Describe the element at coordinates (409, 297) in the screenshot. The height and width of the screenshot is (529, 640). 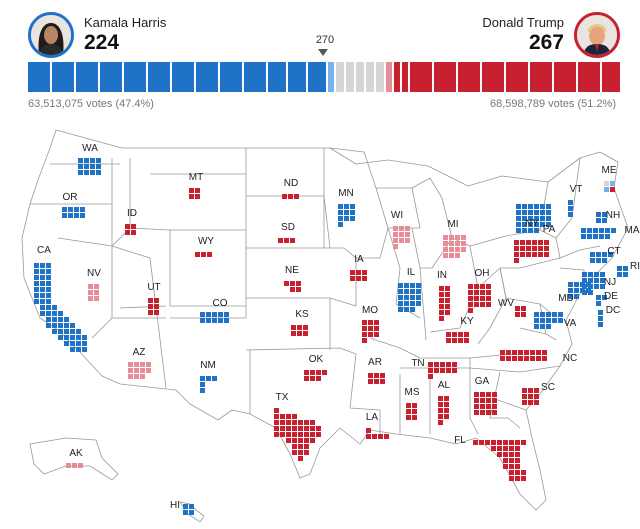
I see `state-il` at that location.